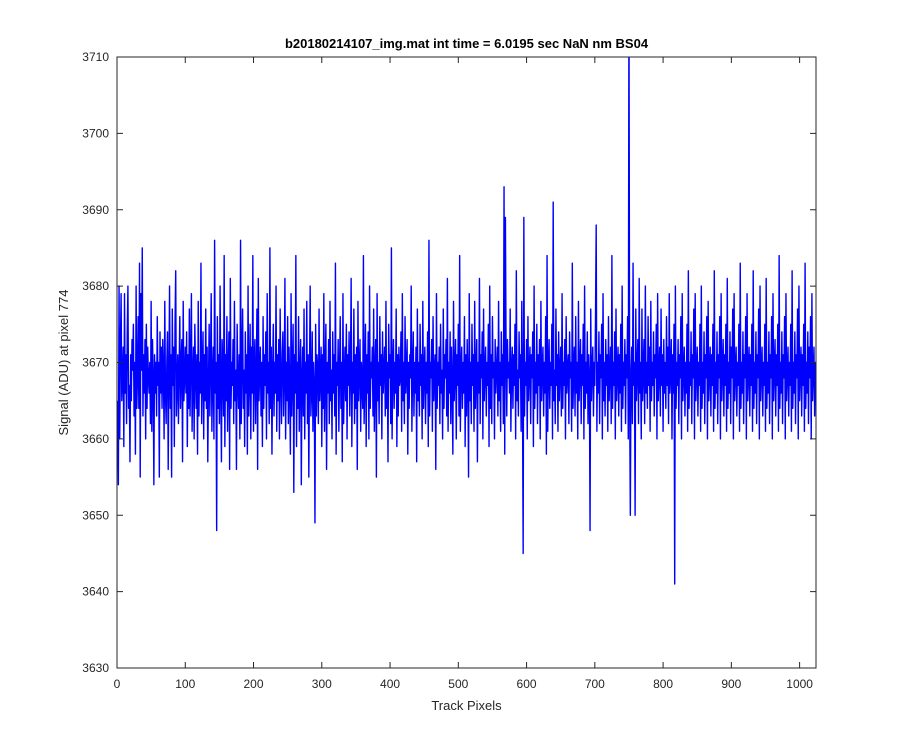 Image resolution: width=900 pixels, height=755 pixels. I want to click on x-axis-label: Track Pixels, so click(466, 705).